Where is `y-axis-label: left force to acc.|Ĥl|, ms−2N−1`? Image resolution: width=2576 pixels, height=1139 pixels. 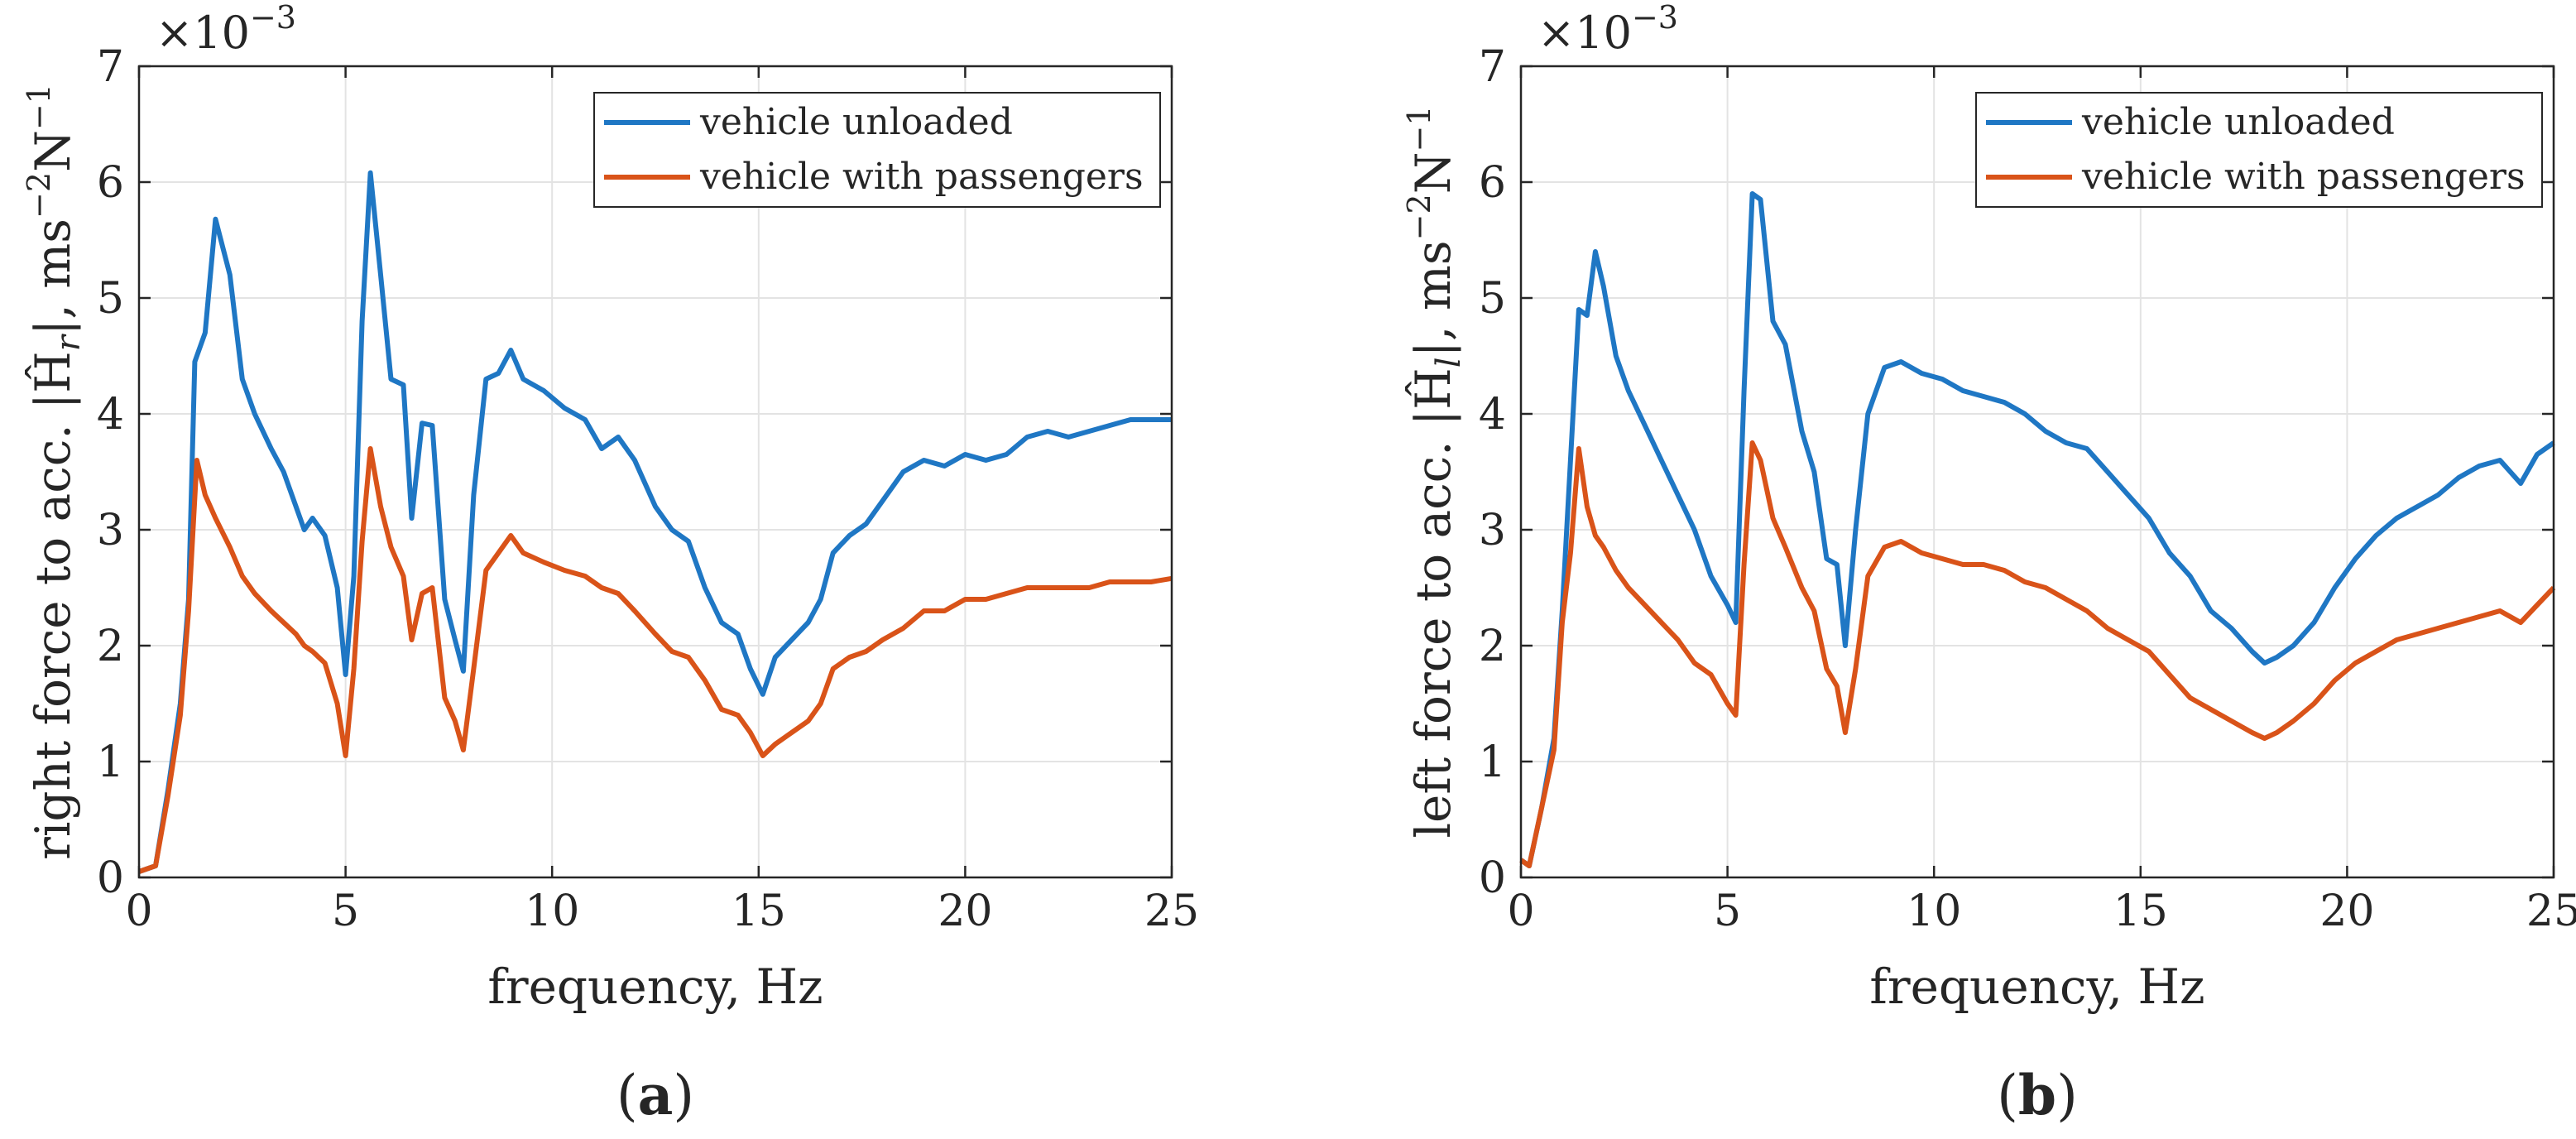 y-axis-label: left force to acc.|Ĥl|, ms−2N−1 is located at coordinates (1435, 471).